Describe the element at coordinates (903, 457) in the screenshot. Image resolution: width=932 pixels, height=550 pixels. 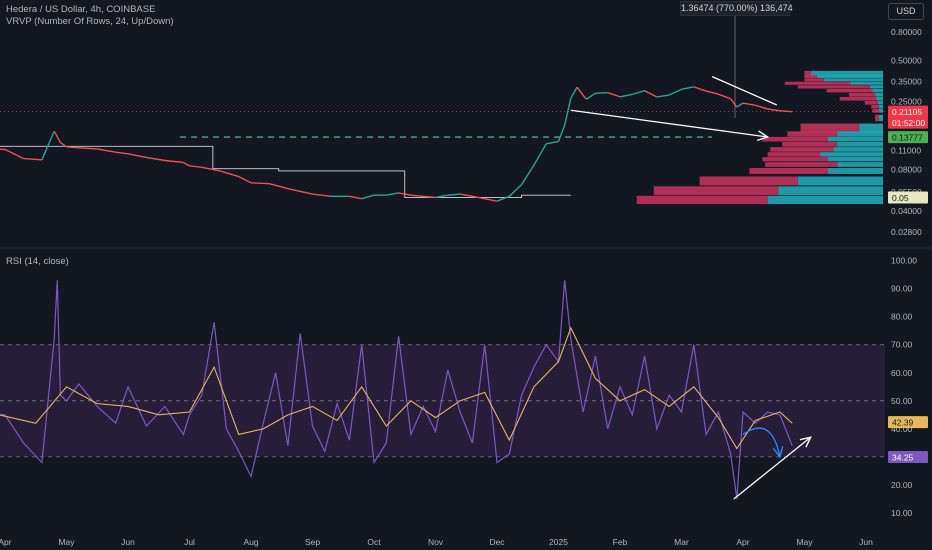
I see `rsi-value-badge: 34.25` at that location.